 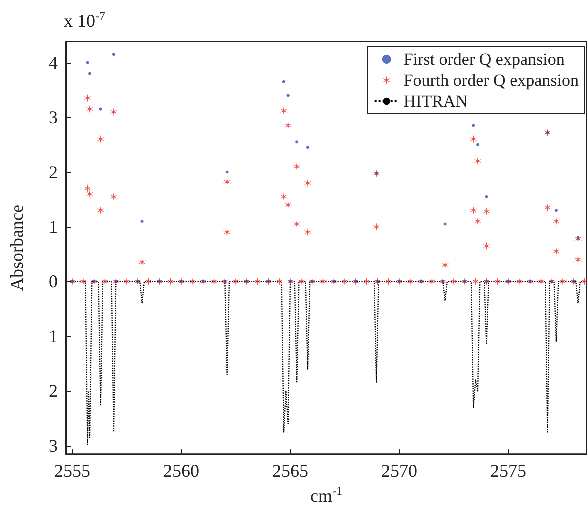 What do you see at coordinates (400, 471) in the screenshot?
I see `x-tick-label: 2570` at bounding box center [400, 471].